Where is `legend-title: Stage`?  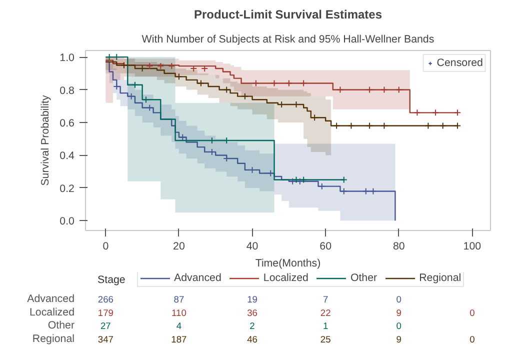
legend-title: Stage is located at coordinates (112, 280).